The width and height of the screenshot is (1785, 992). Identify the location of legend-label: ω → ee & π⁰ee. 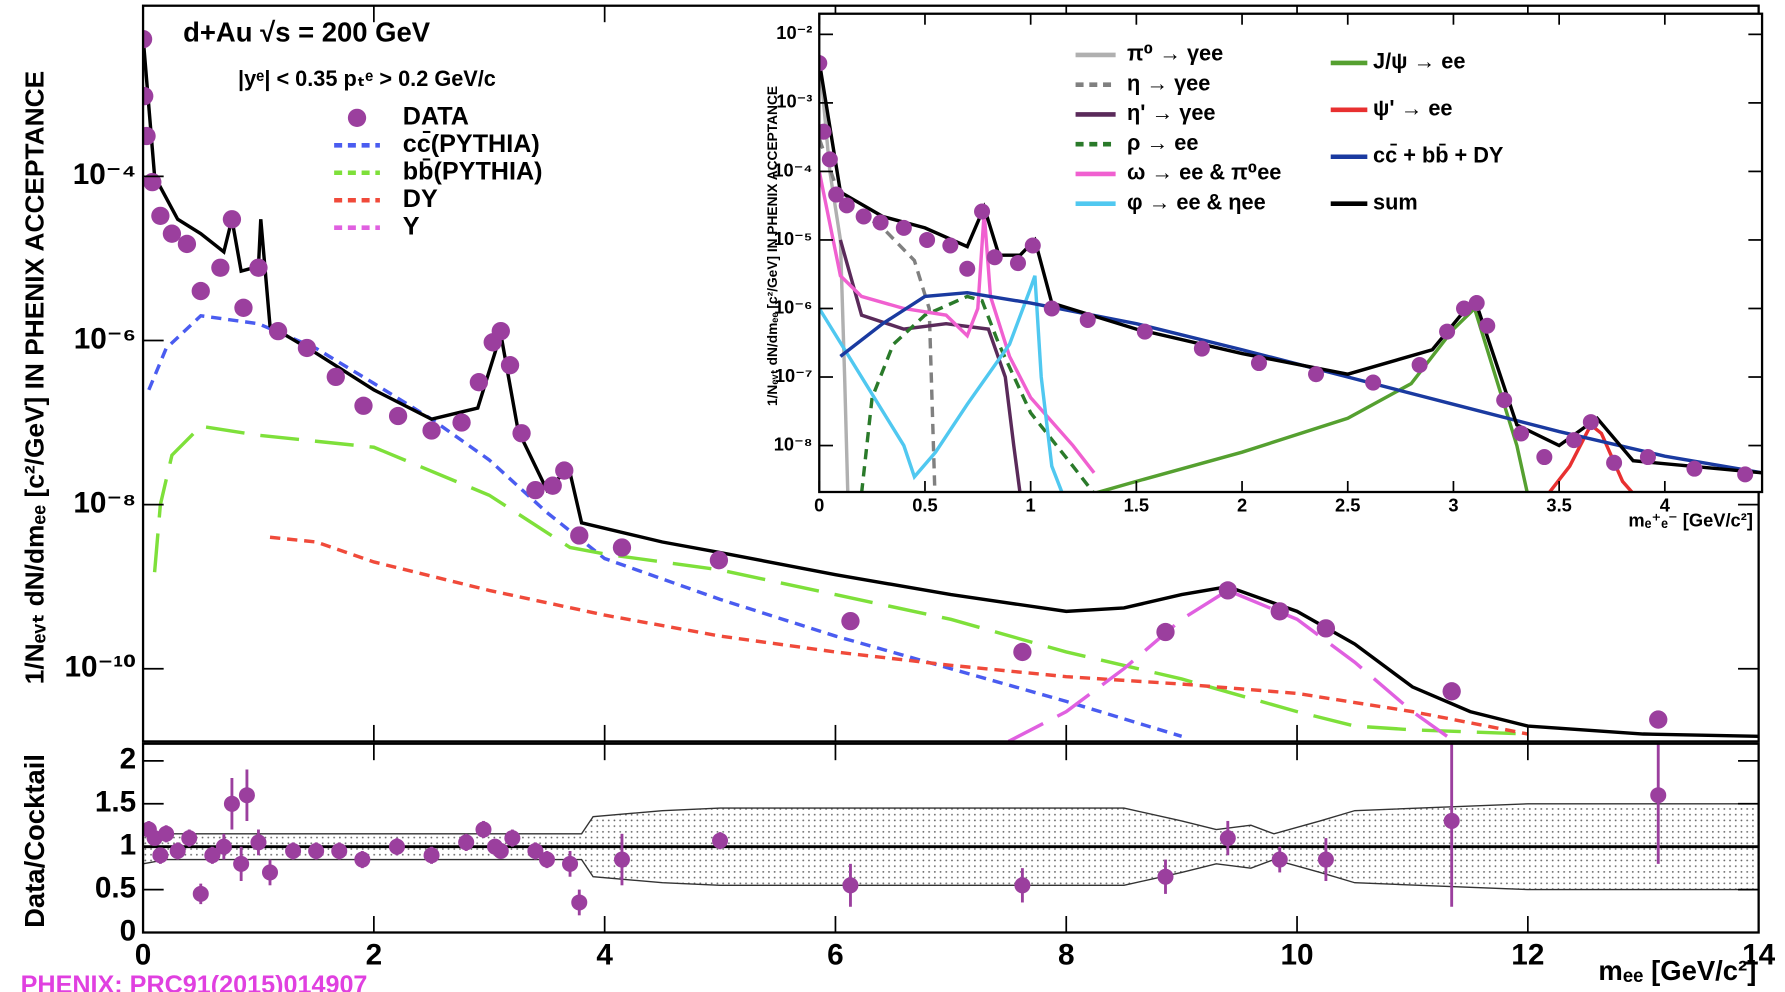
(1204, 172).